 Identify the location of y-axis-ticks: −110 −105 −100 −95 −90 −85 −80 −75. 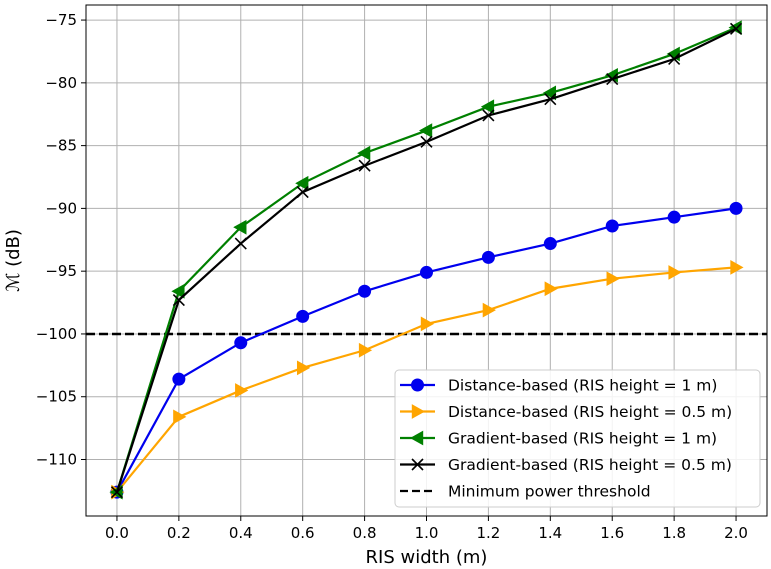
(61, 240).